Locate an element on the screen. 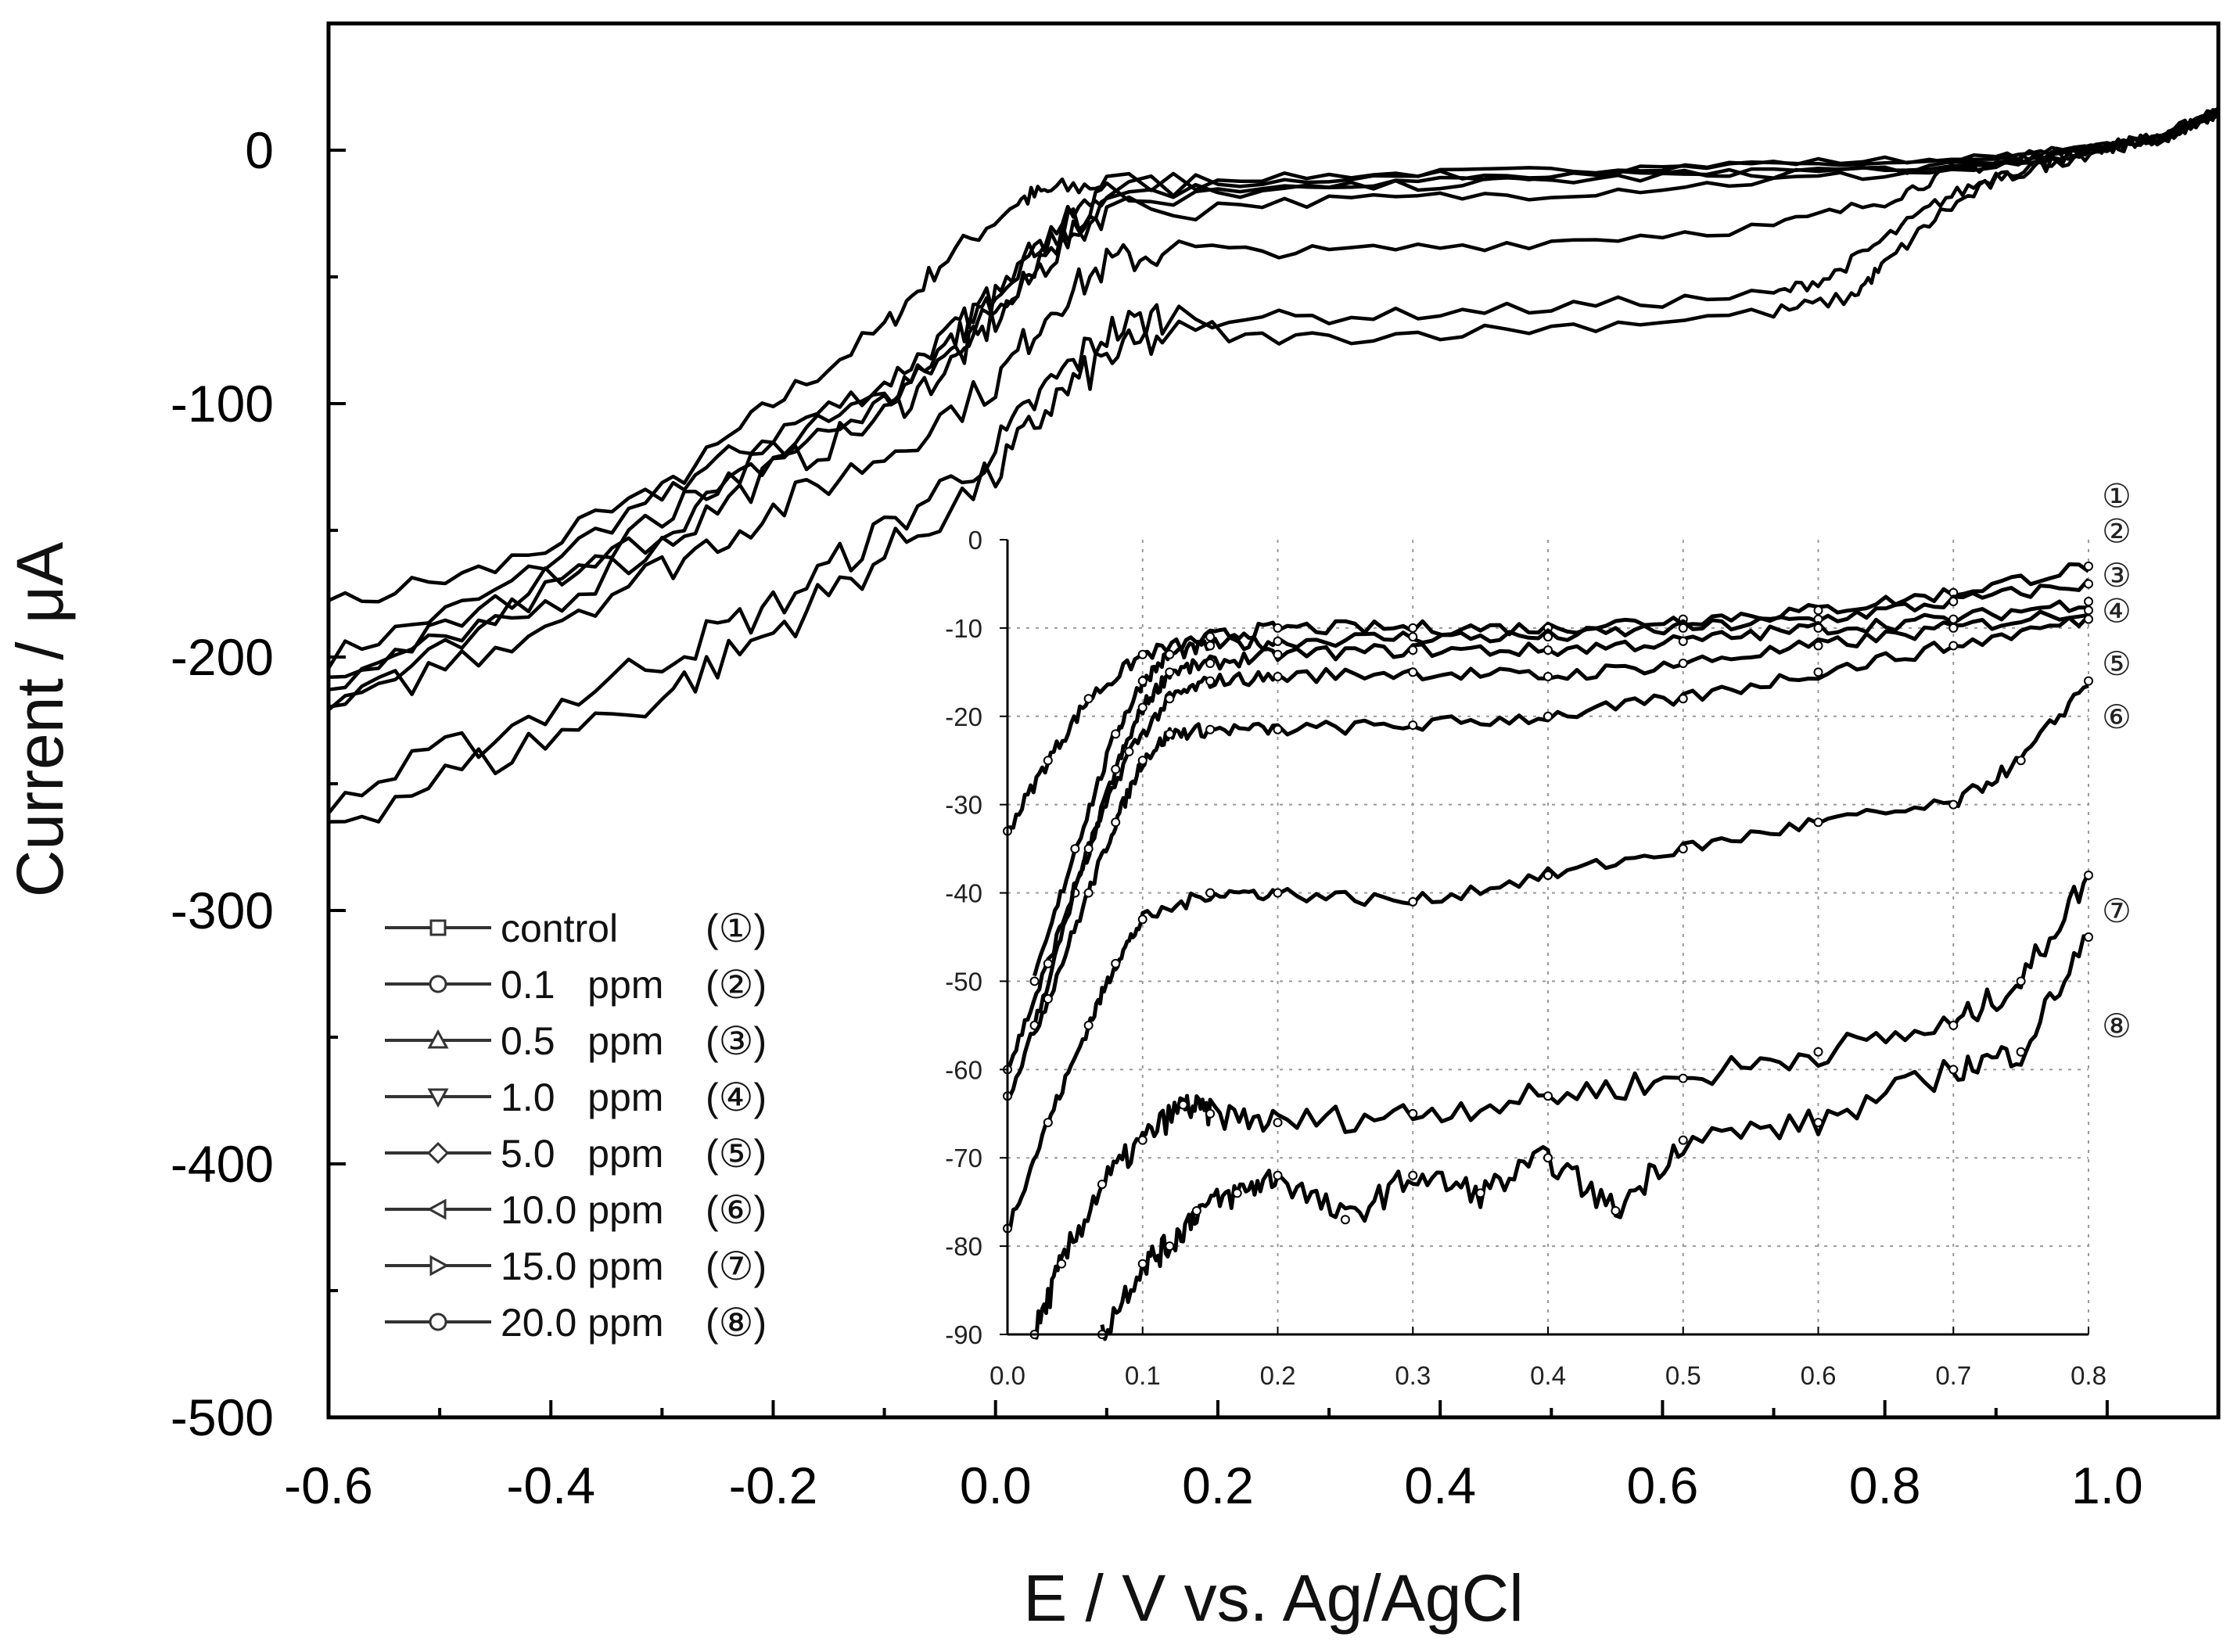 Image resolution: width=2234 pixels, height=1652 pixels. inset-curve-id-4: ④ is located at coordinates (2117, 611).